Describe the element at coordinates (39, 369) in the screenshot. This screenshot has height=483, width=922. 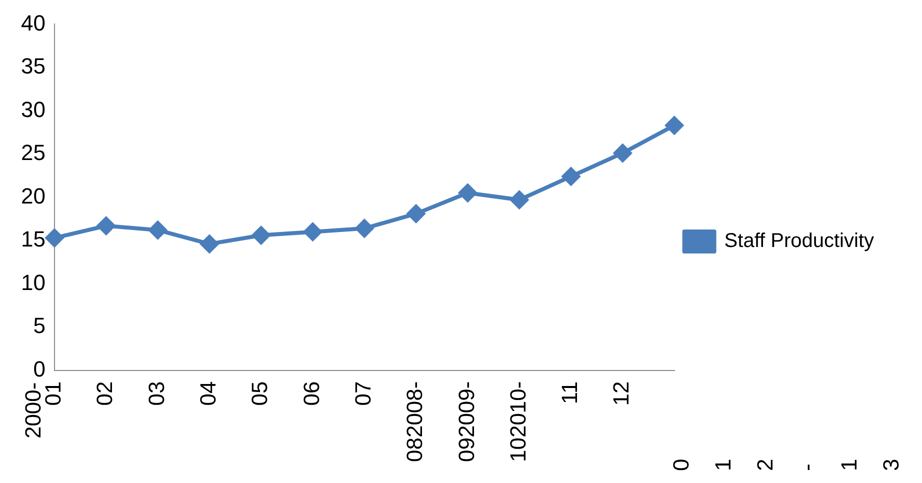
I see `y-tick-label: 0` at that location.